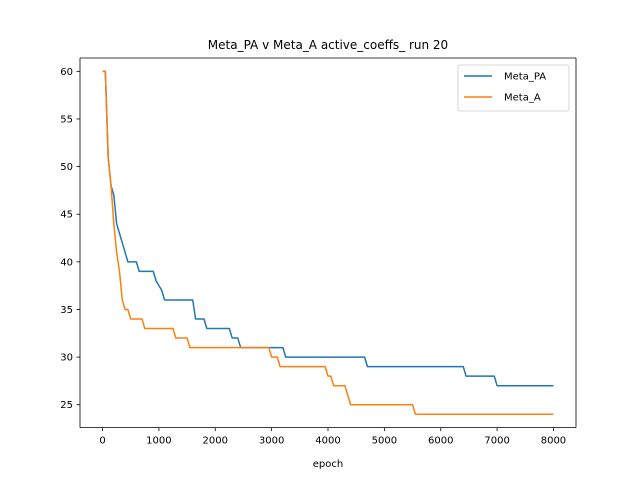 This screenshot has width=640, height=480. Describe the element at coordinates (496, 441) in the screenshot. I see `x-tick-label: 7000` at that location.